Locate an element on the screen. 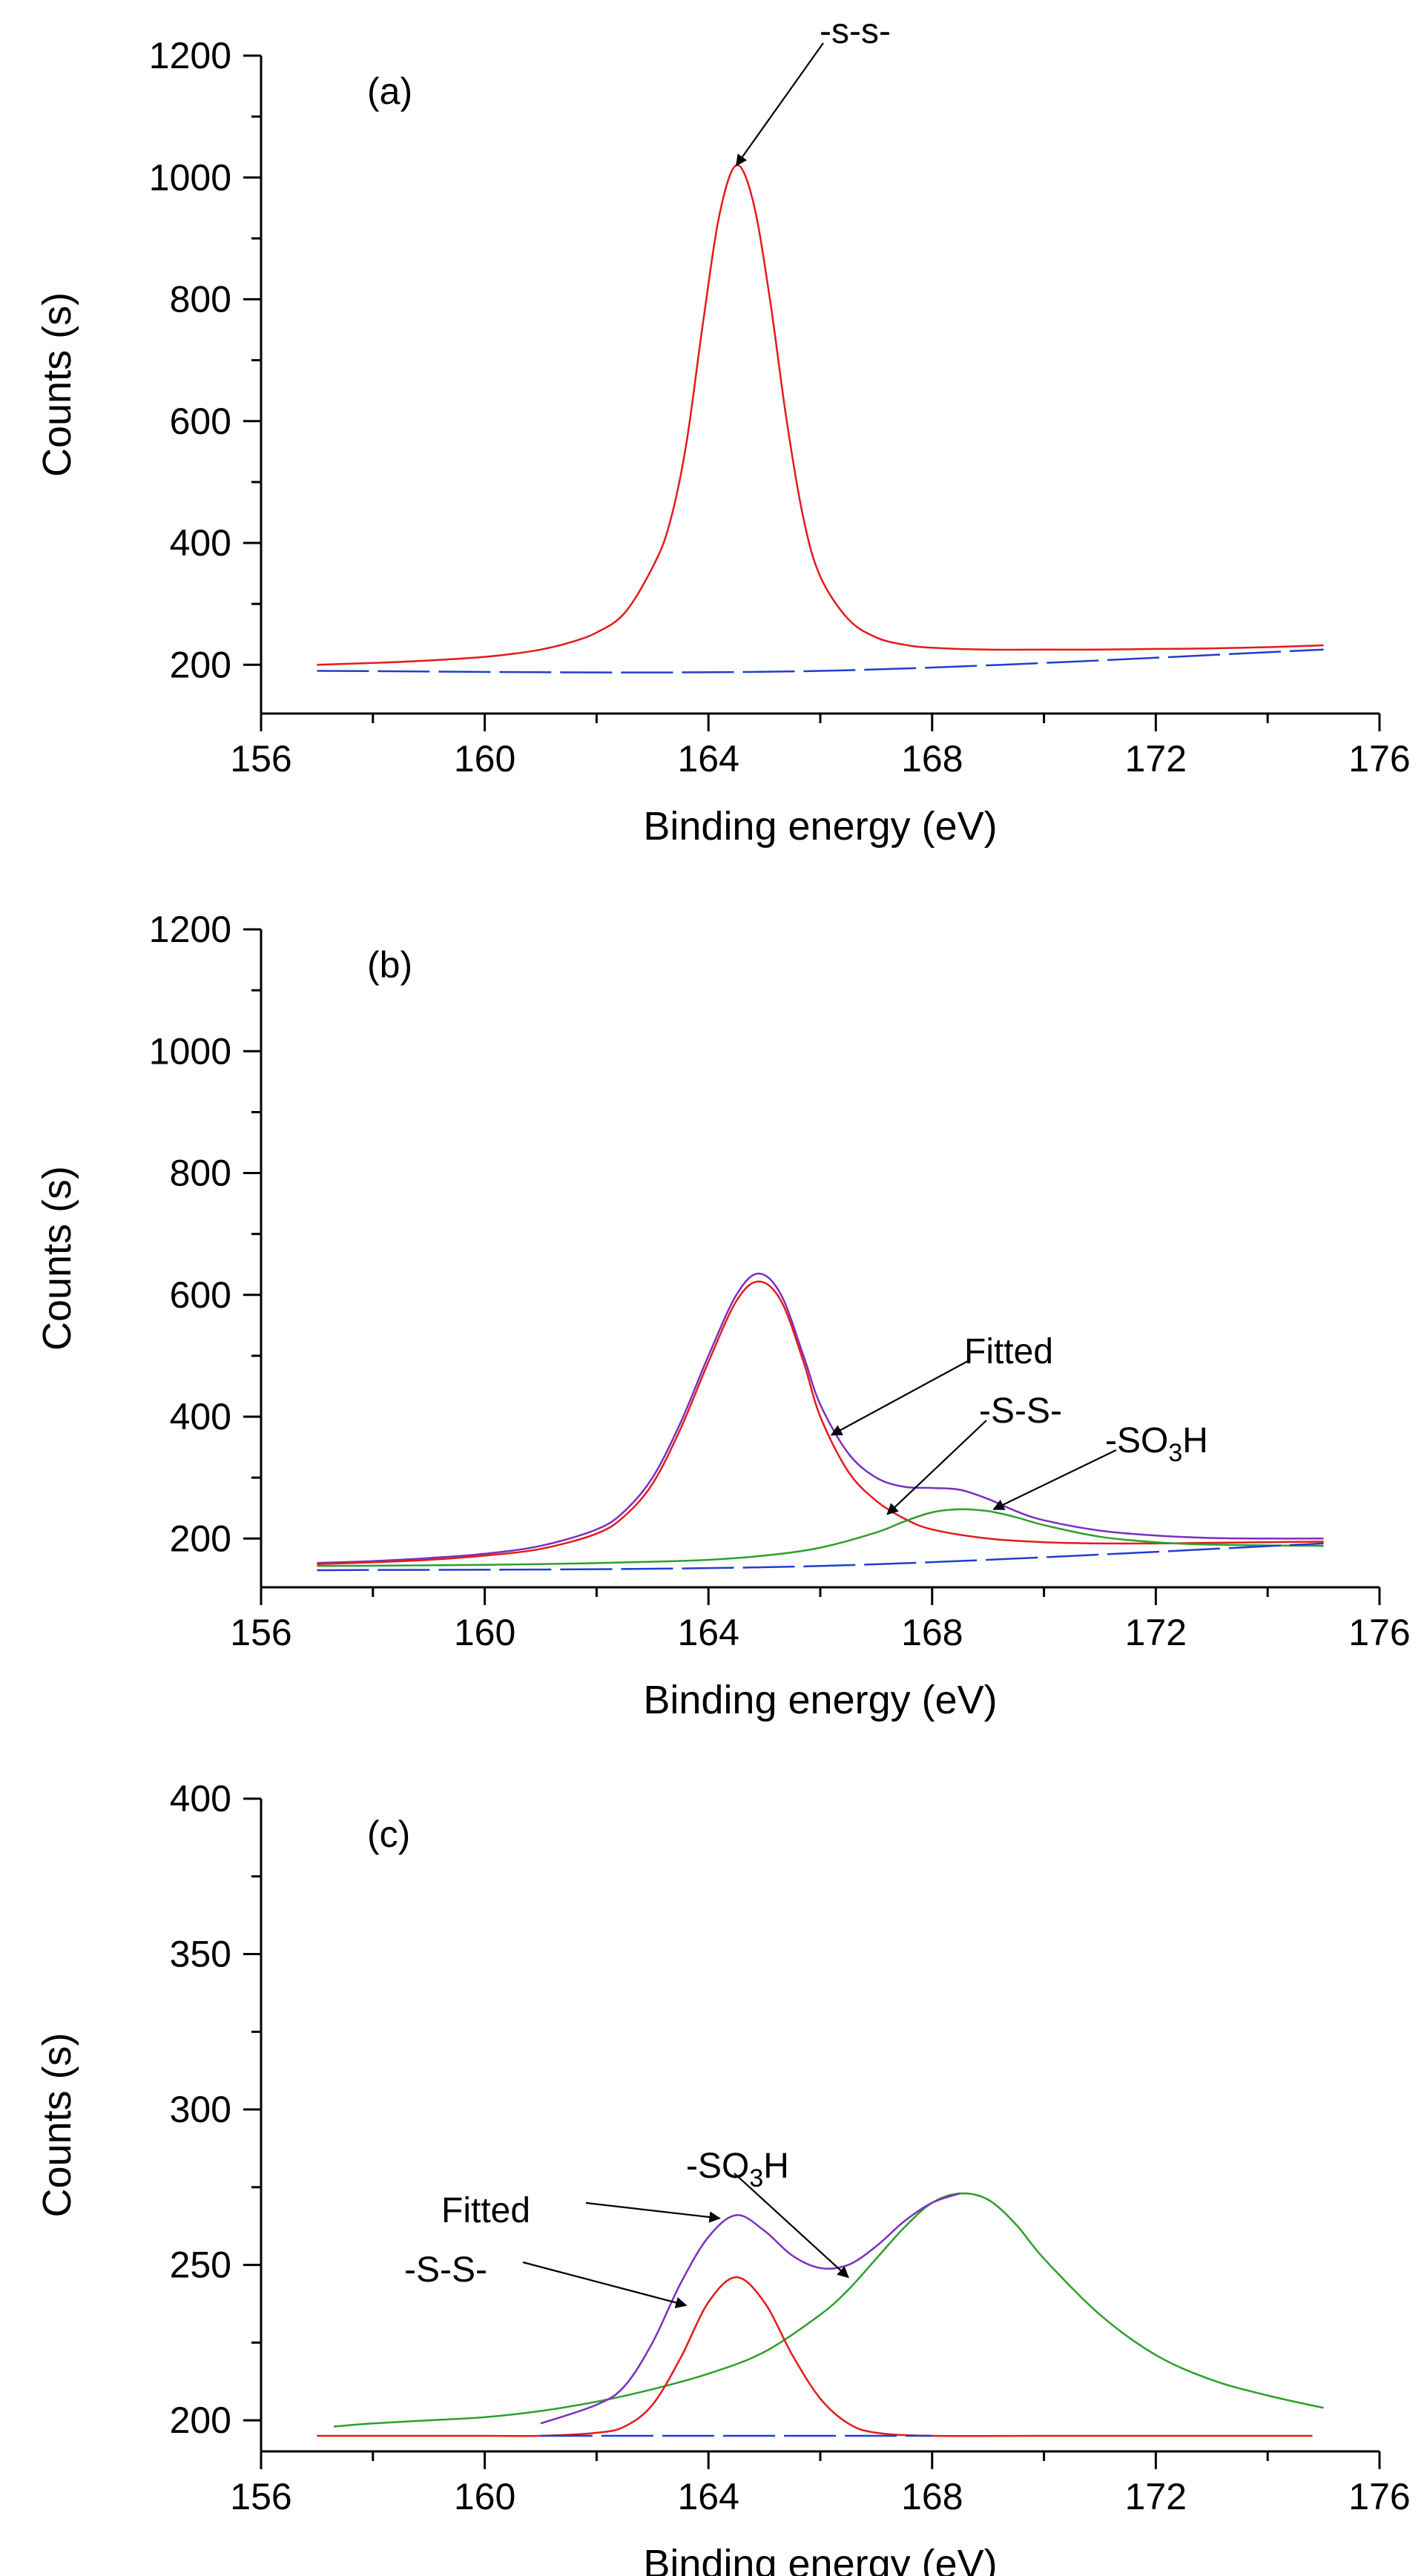  panel-label: (b) is located at coordinates (389, 965).